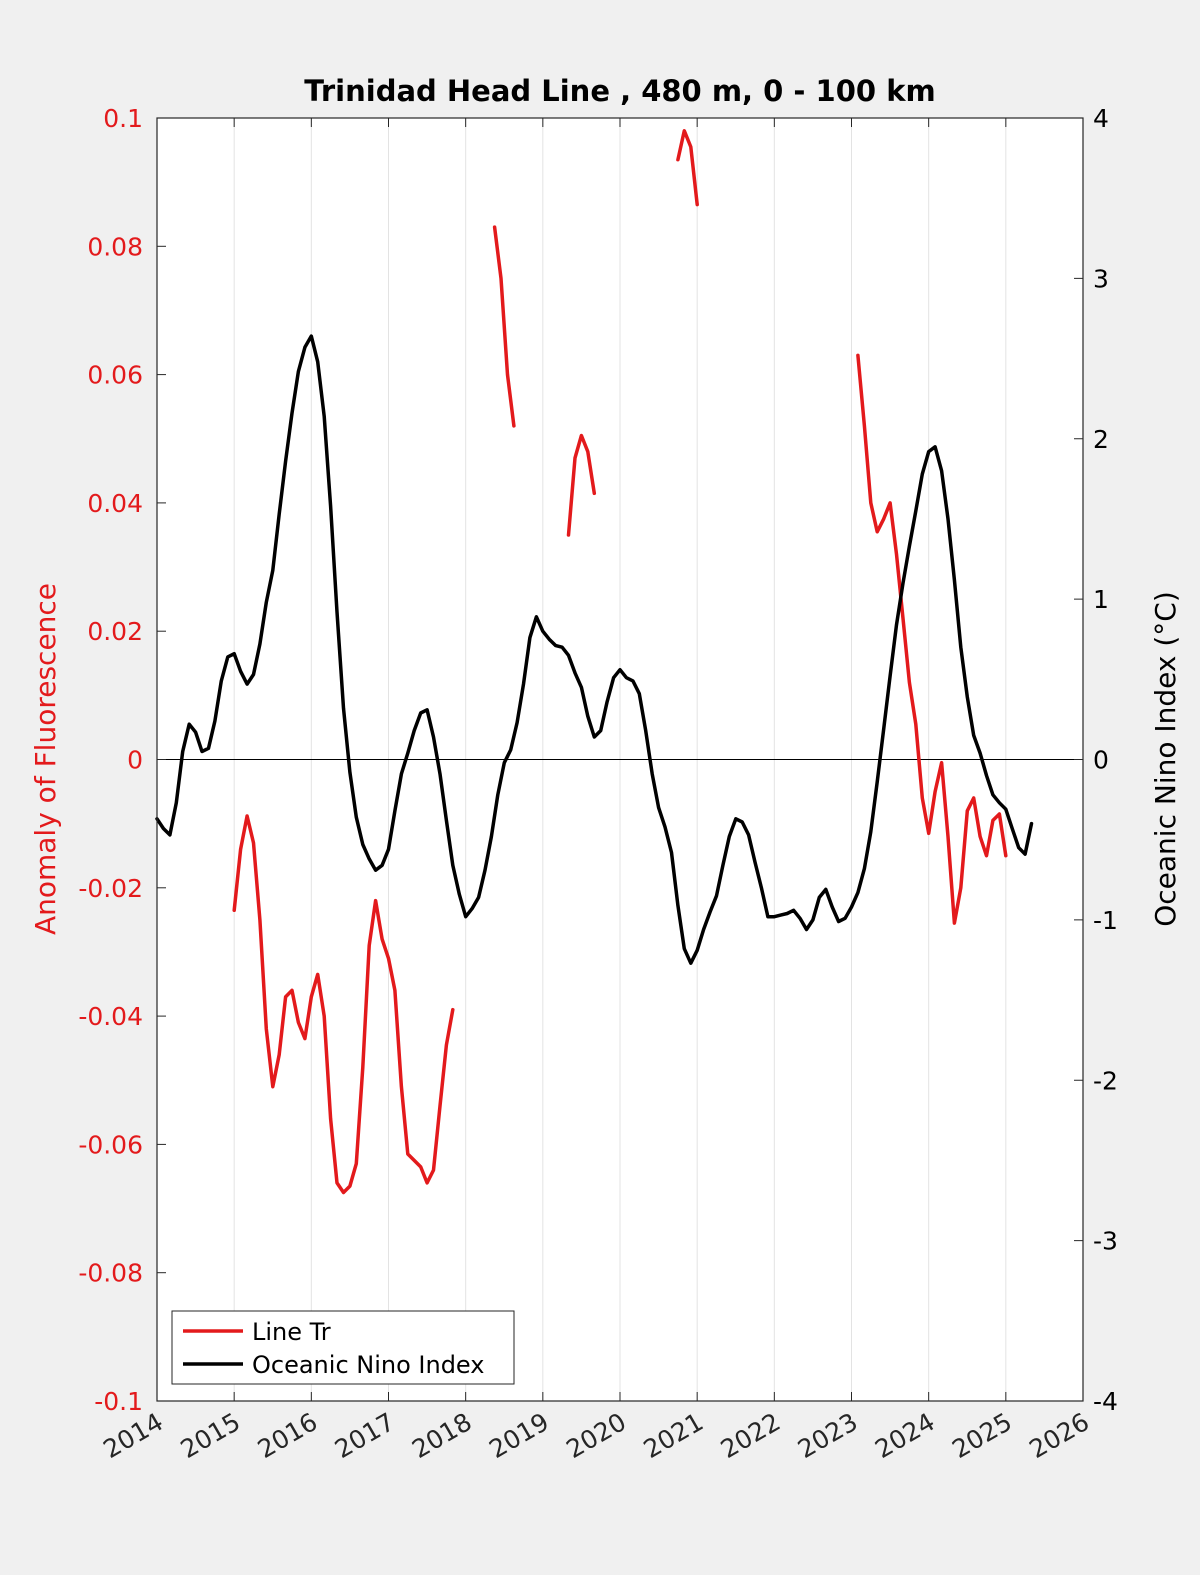 This screenshot has width=1200, height=1575. What do you see at coordinates (110, 1273) in the screenshot?
I see `left-tick-label: -0.08` at bounding box center [110, 1273].